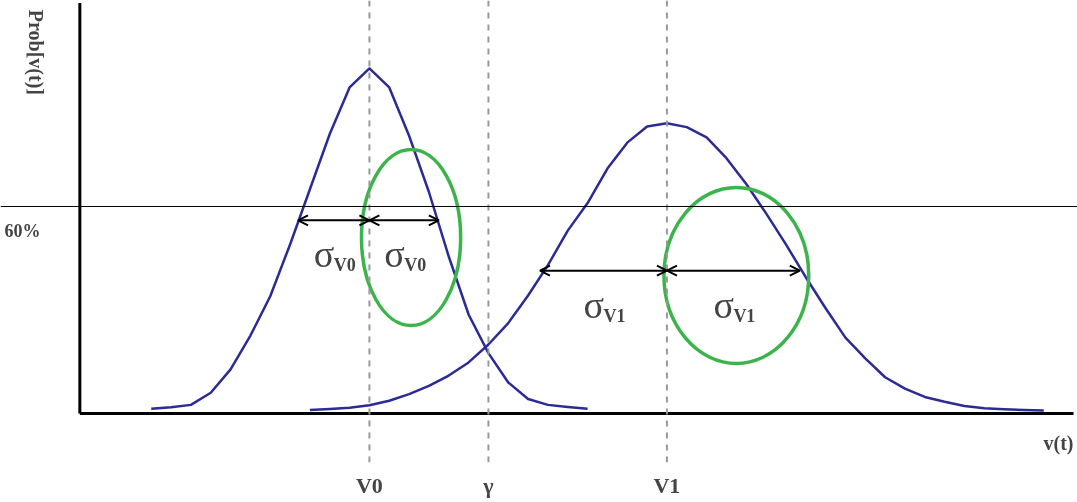  What do you see at coordinates (667, 485) in the screenshot?
I see `x-tick-label: V1` at bounding box center [667, 485].